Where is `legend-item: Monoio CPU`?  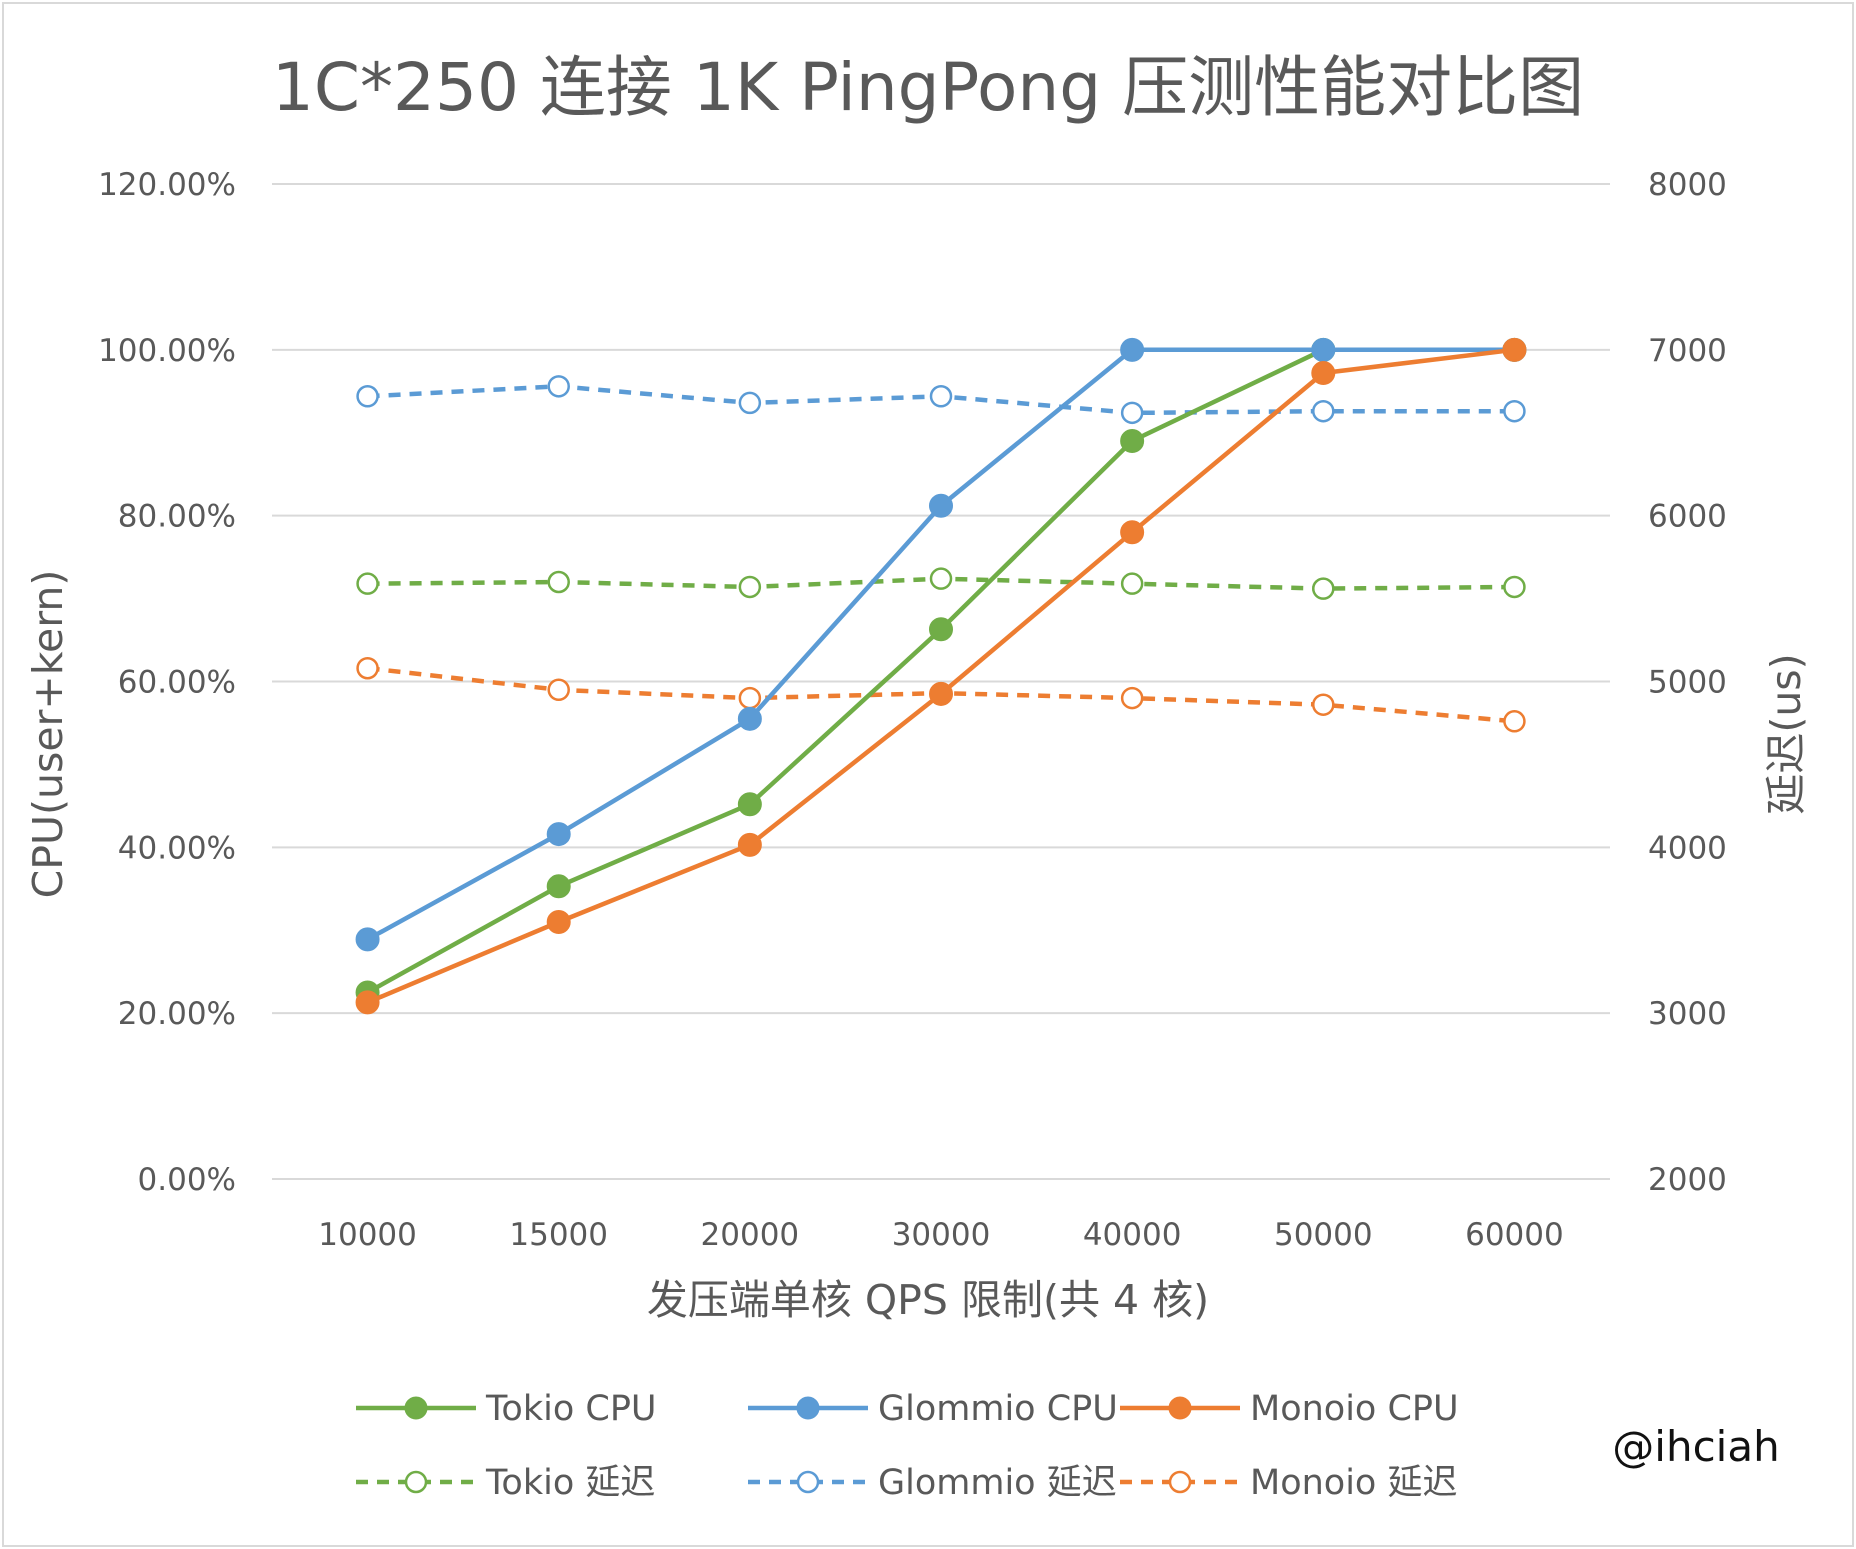 legend-item: Monoio CPU is located at coordinates (1289, 1409).